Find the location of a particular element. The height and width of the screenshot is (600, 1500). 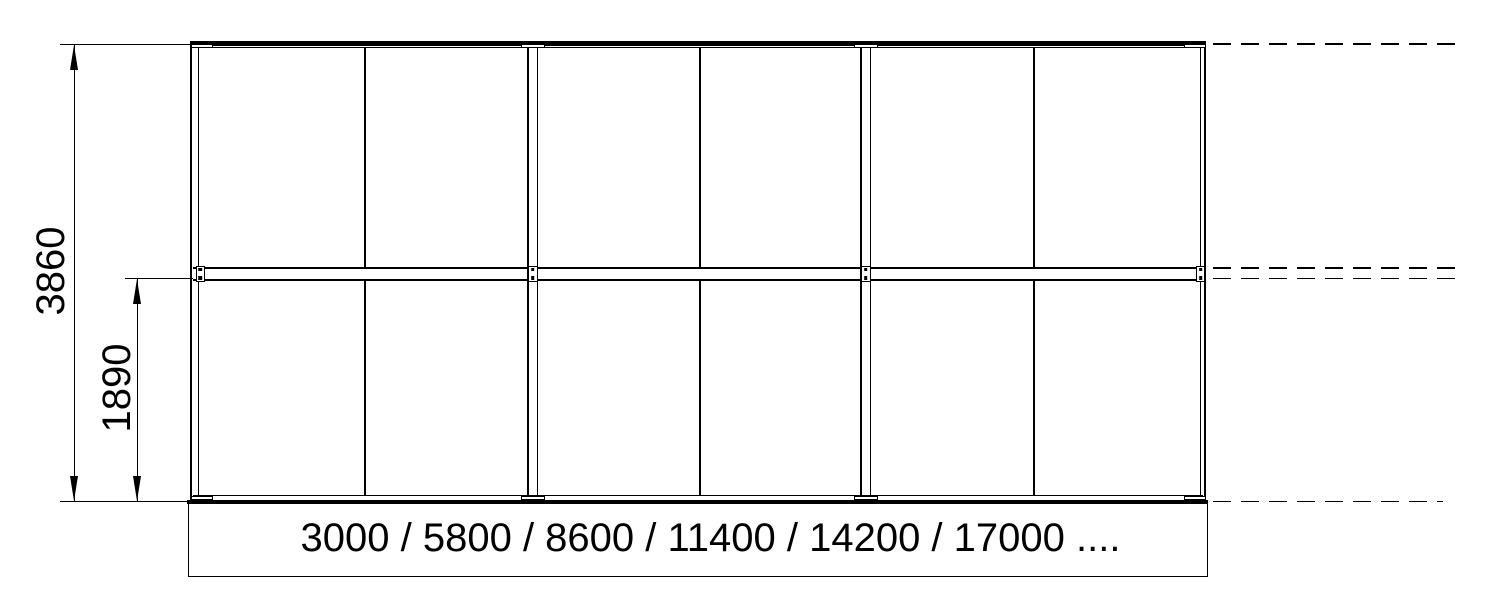

dimension-line-lower-height is located at coordinates (138, 390).